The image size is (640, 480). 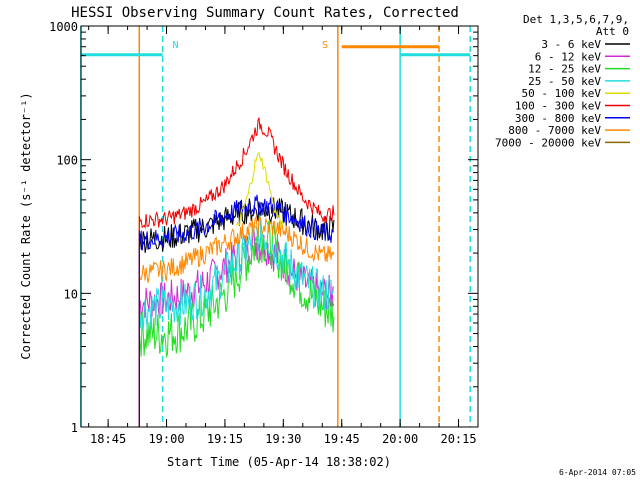 What do you see at coordinates (612, 31) in the screenshot?
I see `legend-header-2: Att 0` at bounding box center [612, 31].